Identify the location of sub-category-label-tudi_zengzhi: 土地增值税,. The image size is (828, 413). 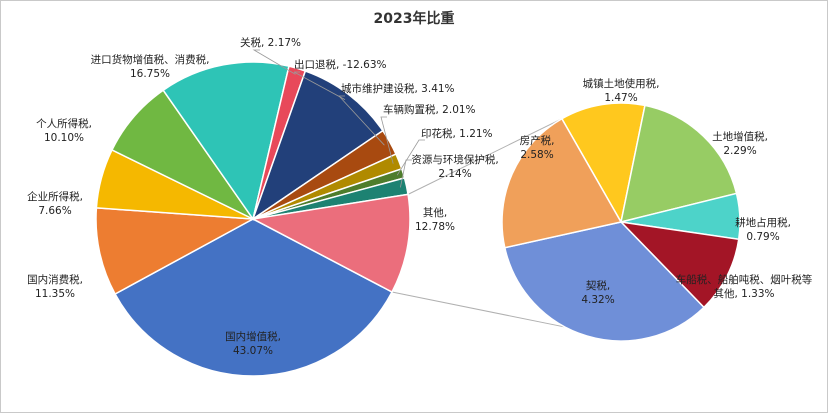
(740, 136).